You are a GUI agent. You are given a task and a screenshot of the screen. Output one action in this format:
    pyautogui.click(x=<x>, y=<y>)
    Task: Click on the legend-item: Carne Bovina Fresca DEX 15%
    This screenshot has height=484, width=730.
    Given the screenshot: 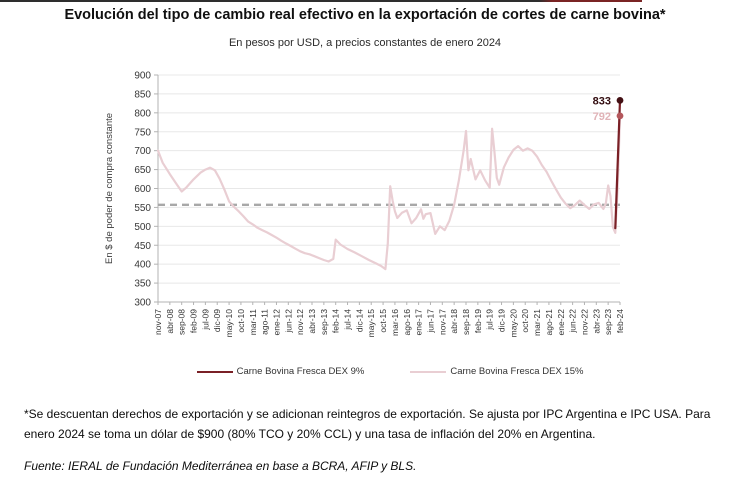 What is the action you would take?
    pyautogui.click(x=496, y=371)
    